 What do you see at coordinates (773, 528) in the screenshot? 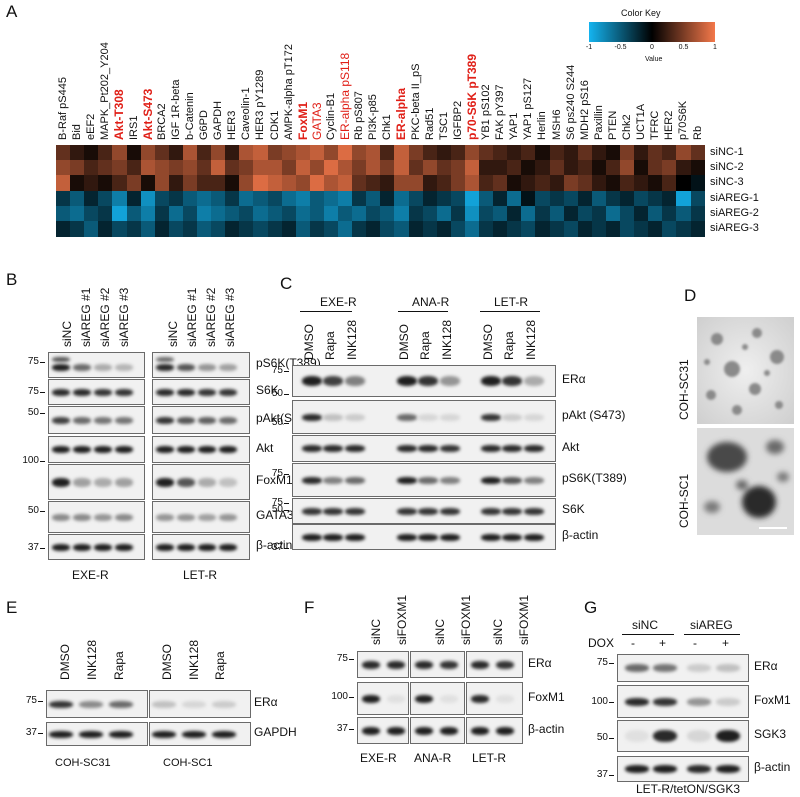
I see `d-scale-bar` at bounding box center [773, 528].